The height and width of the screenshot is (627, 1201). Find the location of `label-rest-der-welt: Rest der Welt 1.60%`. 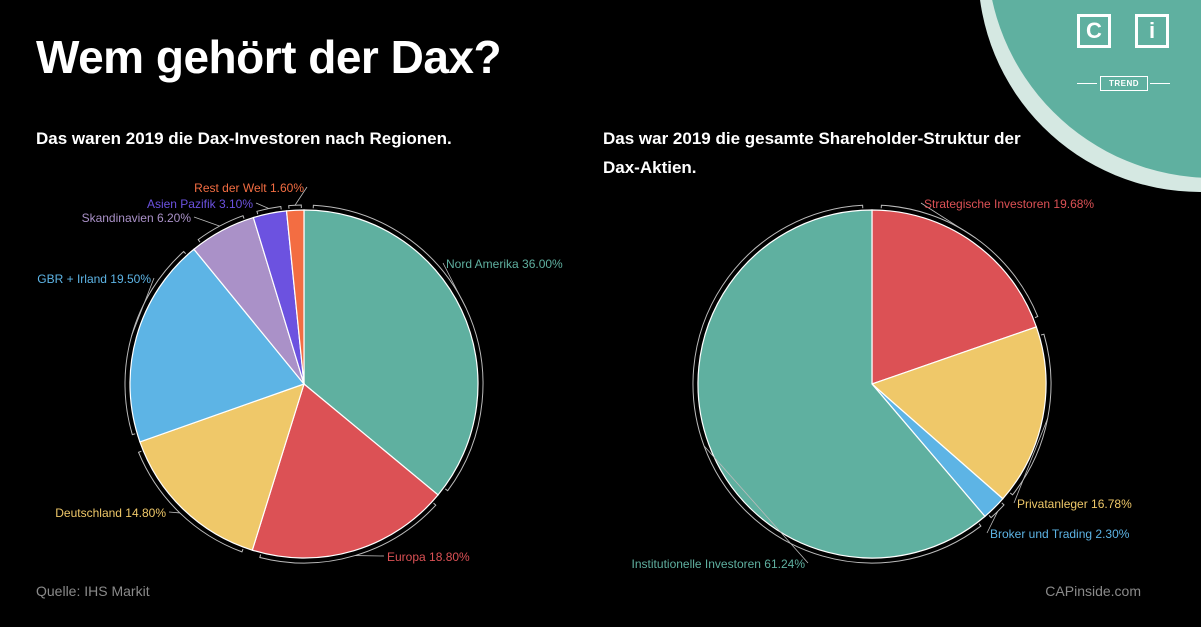

label-rest-der-welt: Rest der Welt 1.60% is located at coordinates (249, 188).